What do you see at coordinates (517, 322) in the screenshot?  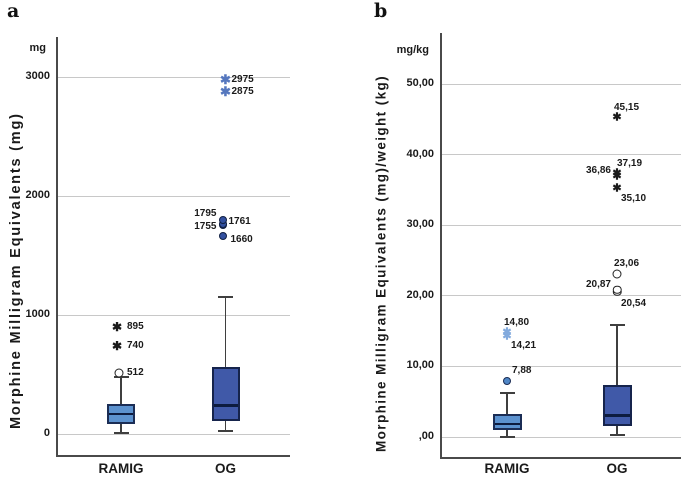 I see `outlier-value-label: 14,80` at bounding box center [517, 322].